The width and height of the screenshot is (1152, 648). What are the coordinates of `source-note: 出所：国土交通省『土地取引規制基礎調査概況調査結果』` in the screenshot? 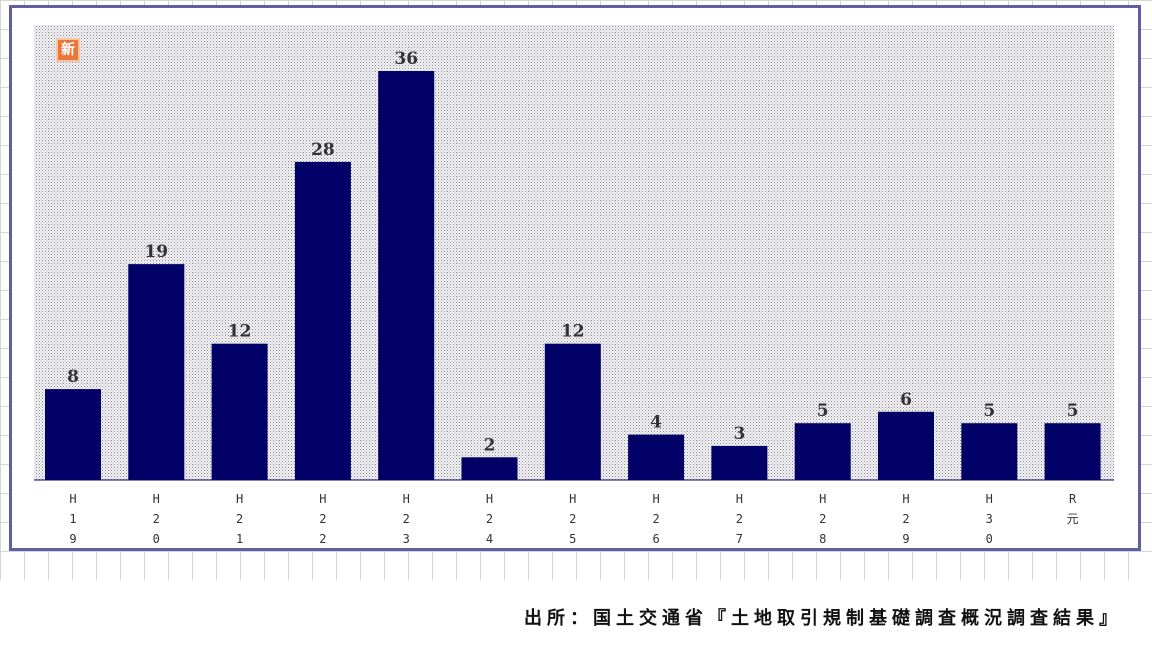 It's located at (823, 618).